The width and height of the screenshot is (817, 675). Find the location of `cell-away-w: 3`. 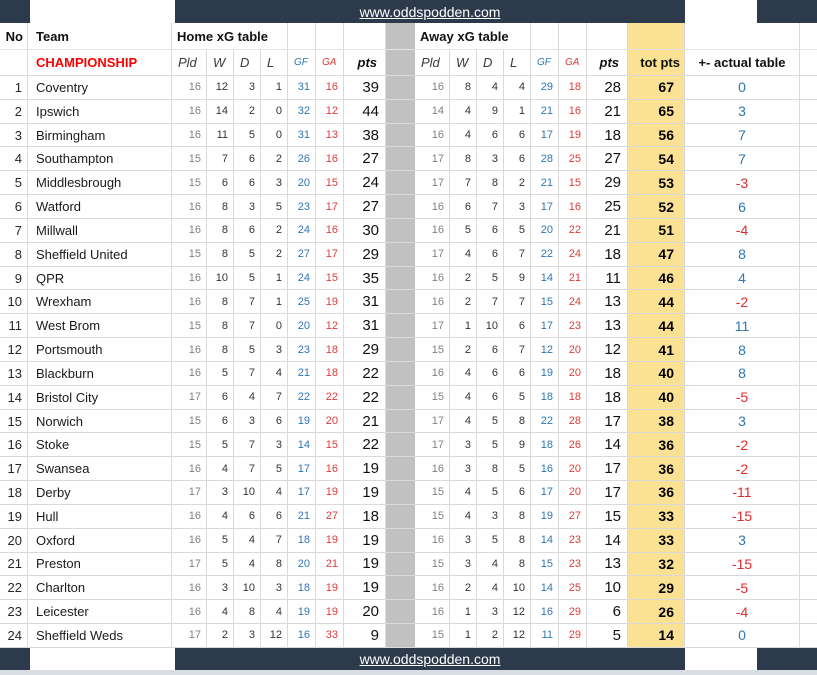

cell-away-w: 3 is located at coordinates (463, 540).